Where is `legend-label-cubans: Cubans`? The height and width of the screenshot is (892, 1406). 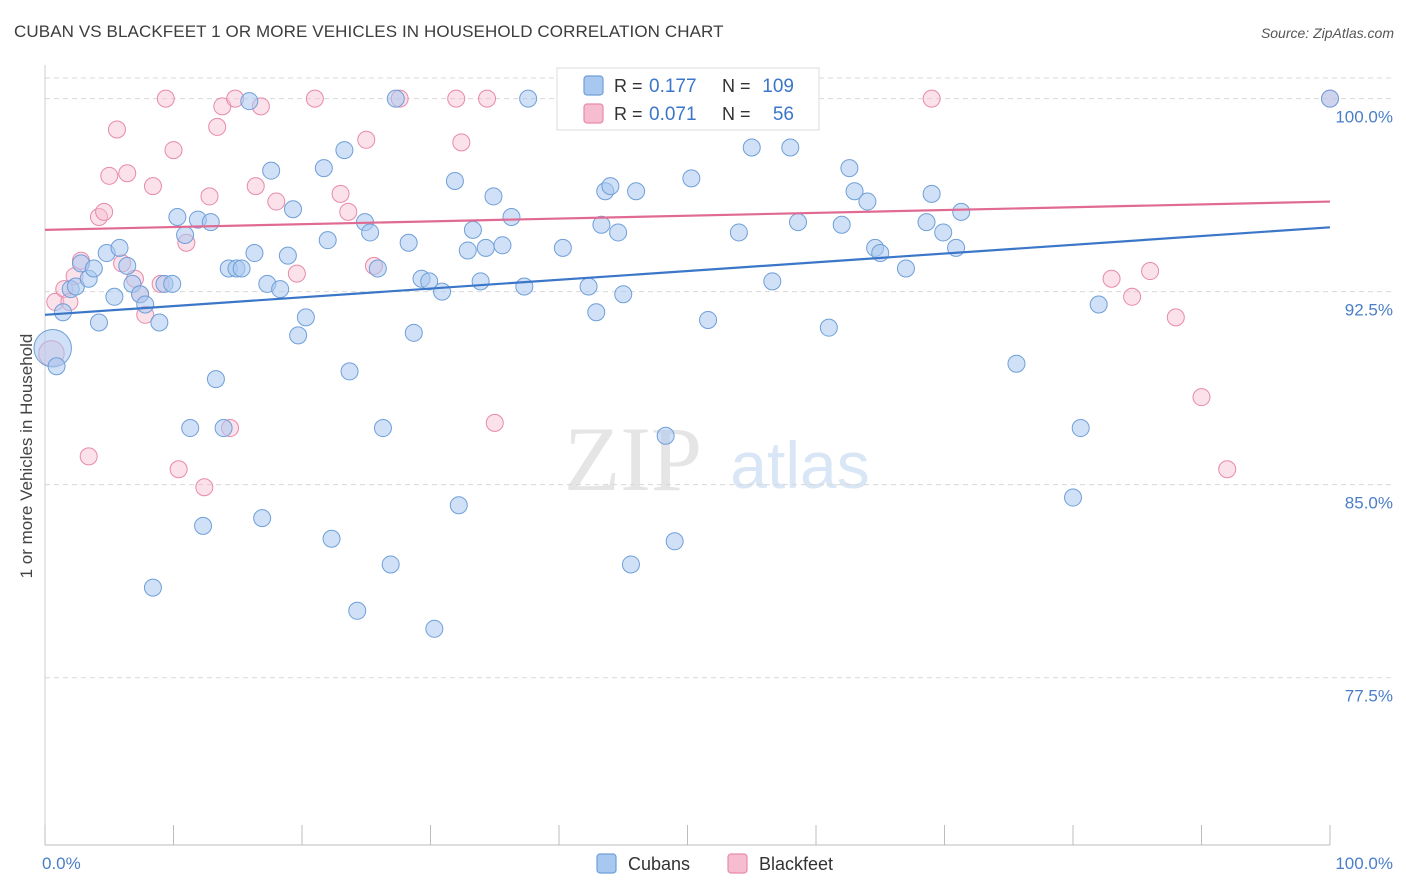
legend-label-cubans: Cubans is located at coordinates (659, 864).